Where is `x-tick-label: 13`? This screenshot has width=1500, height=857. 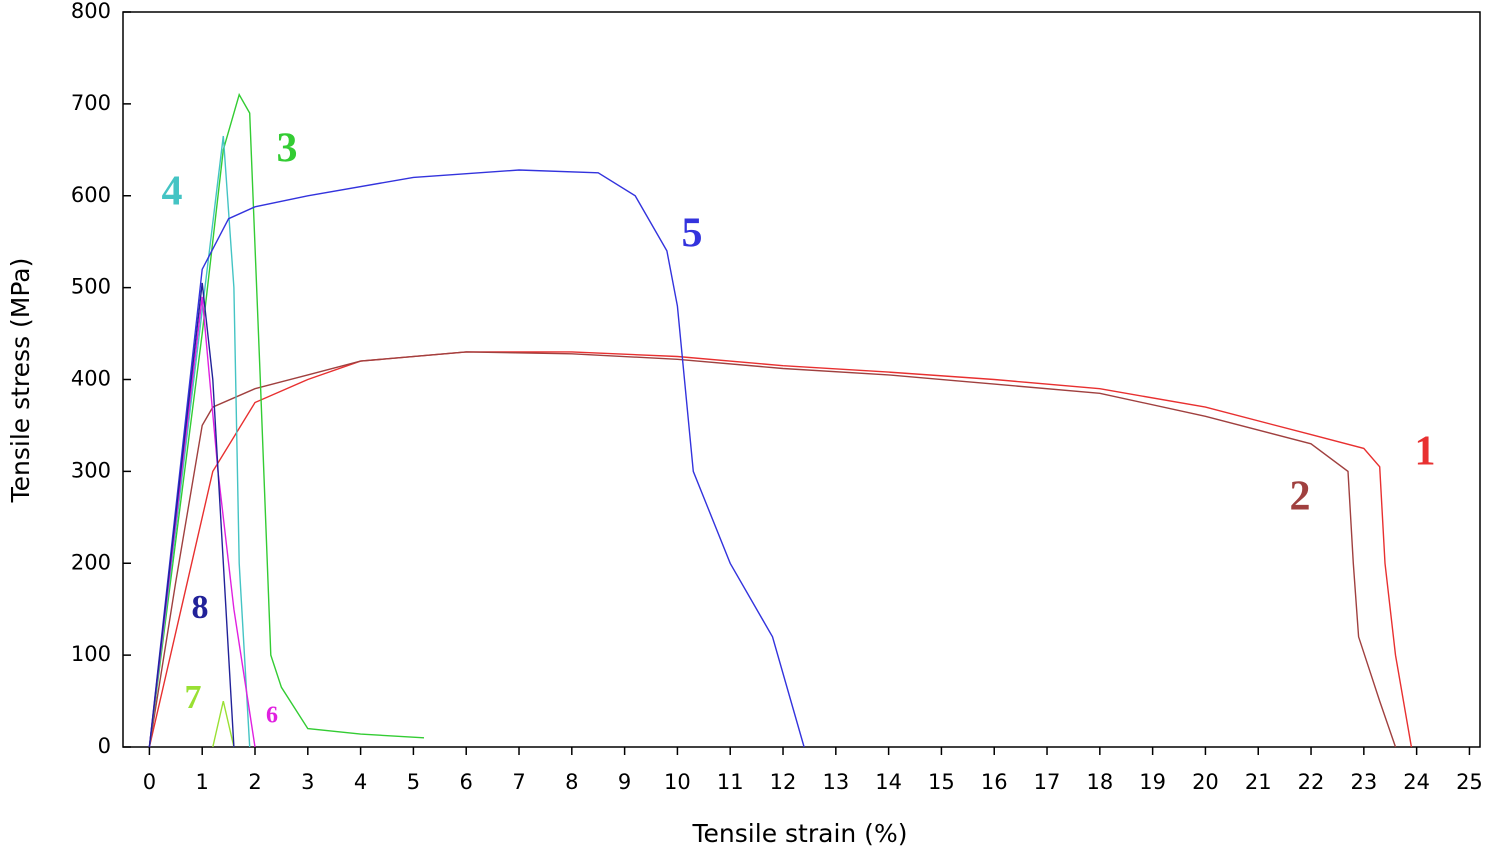 x-tick-label: 13 is located at coordinates (835, 782).